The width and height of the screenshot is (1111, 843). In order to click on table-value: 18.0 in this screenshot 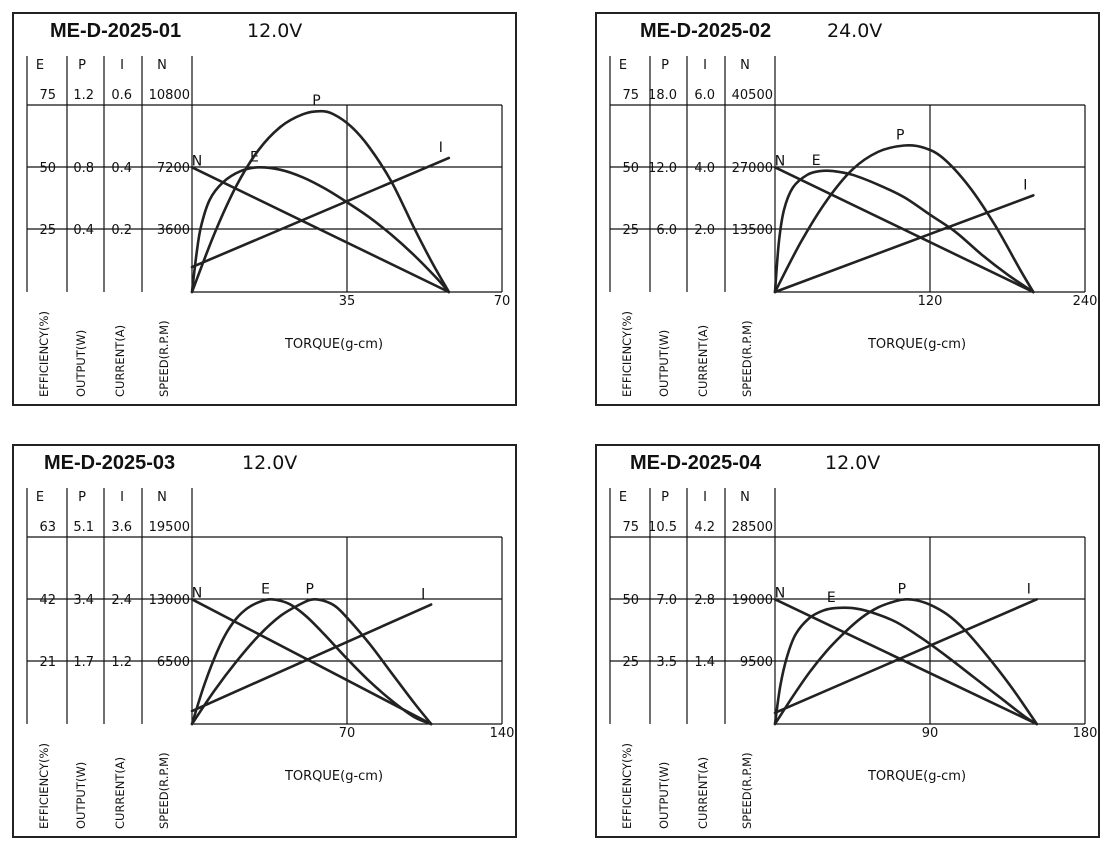, I will do `click(662, 95)`.